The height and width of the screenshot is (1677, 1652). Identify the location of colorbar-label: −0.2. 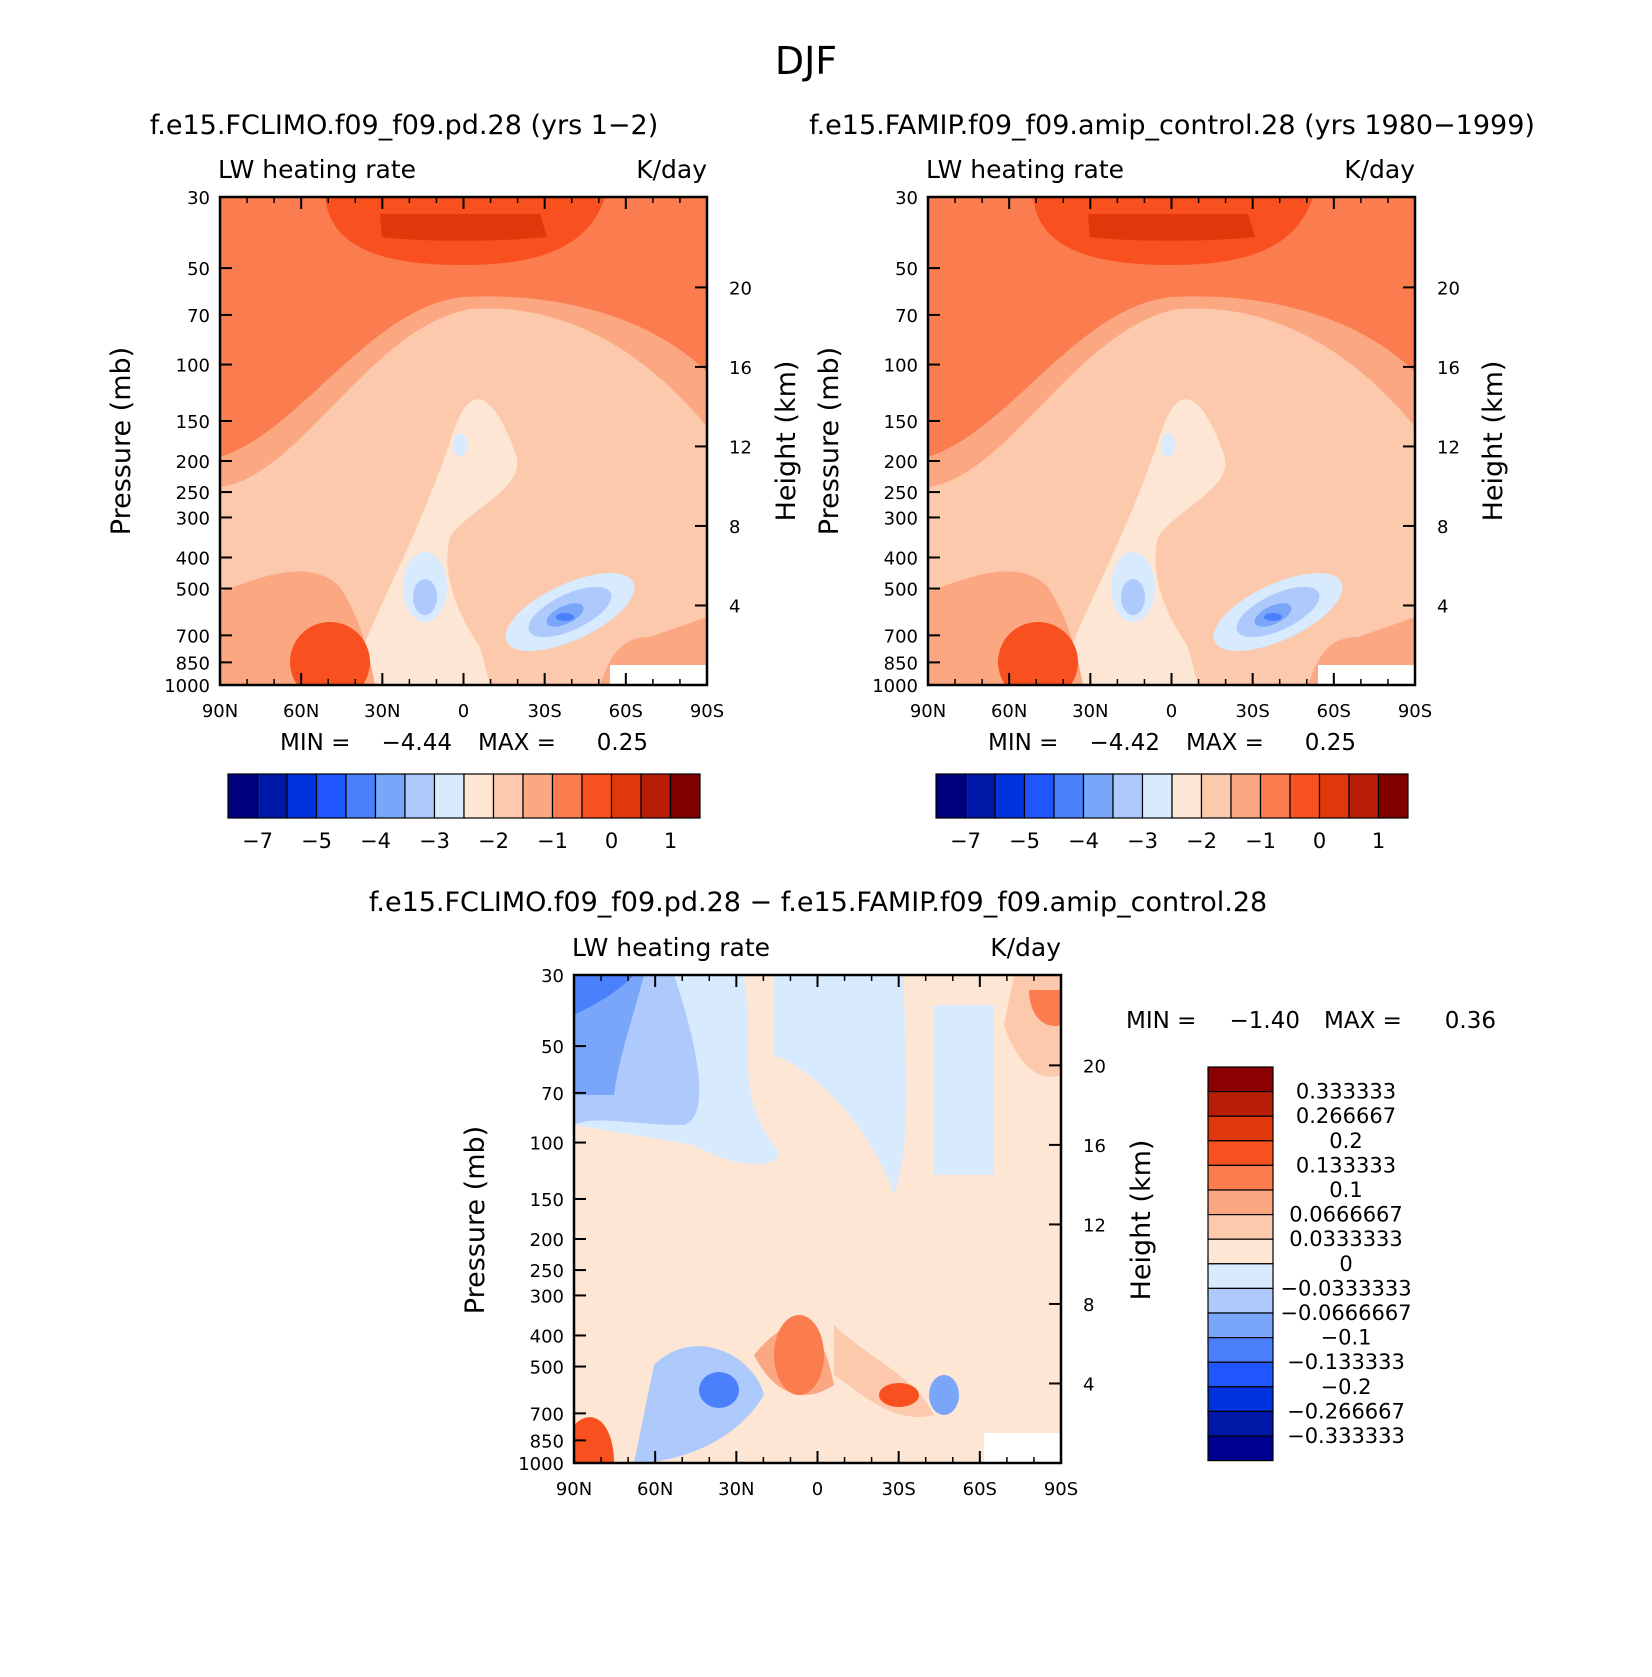
(1346, 1387).